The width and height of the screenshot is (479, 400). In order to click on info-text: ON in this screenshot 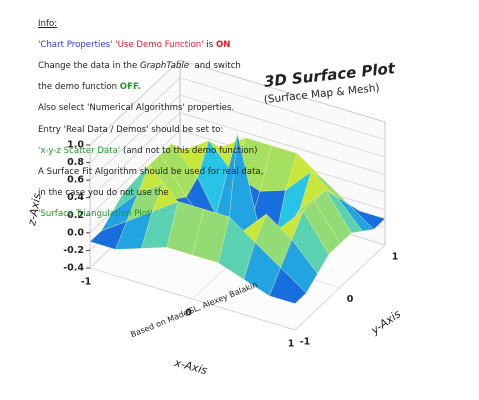, I will do `click(223, 44)`.